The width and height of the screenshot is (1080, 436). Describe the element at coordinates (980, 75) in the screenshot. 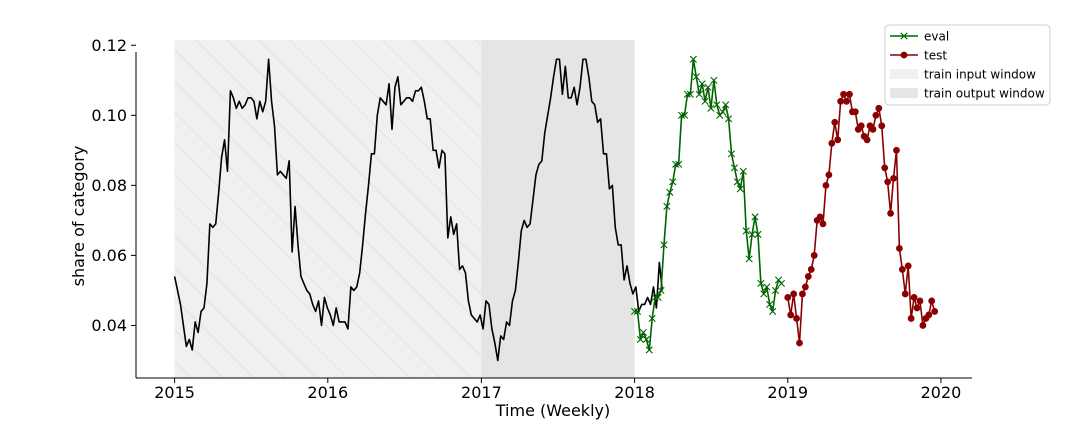

I see `legend-label: train input window` at that location.